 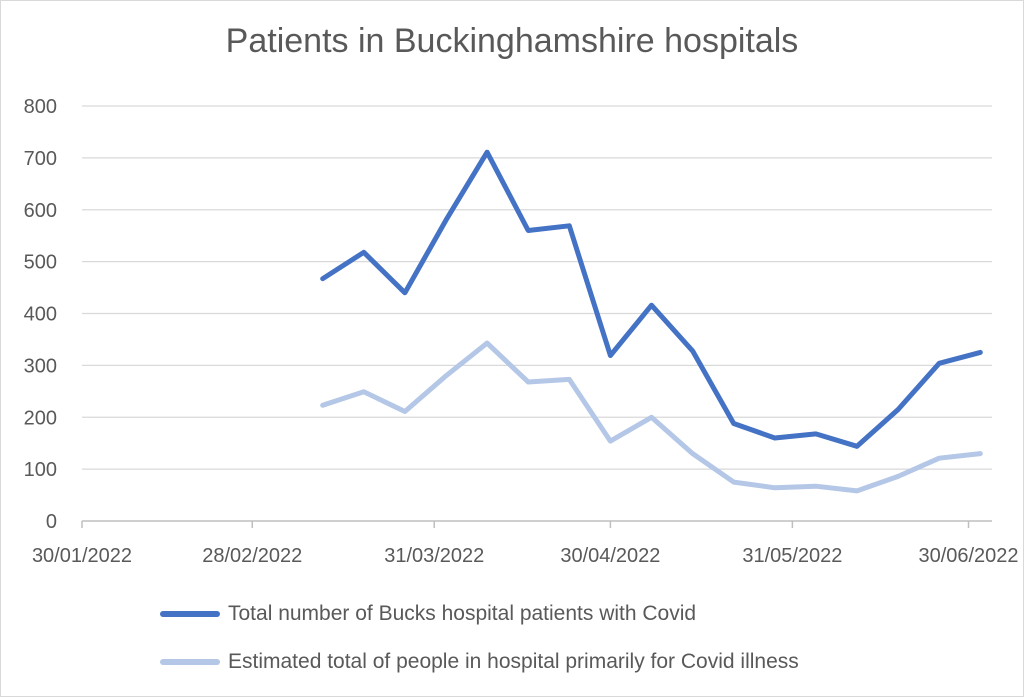 I want to click on x-tick-label: 28/02/2022, so click(x=252, y=556).